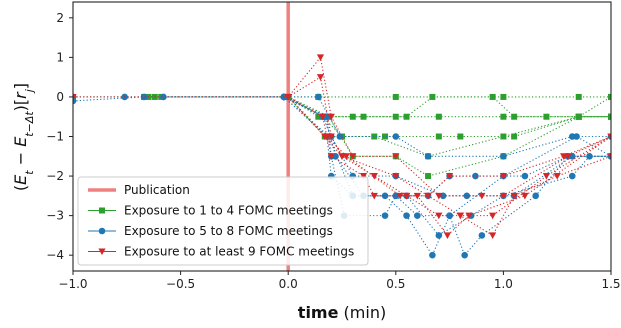  Describe the element at coordinates (210, 211) in the screenshot. I see `legend-item: Exposure to 1 to 4 FOMC meetings` at that location.